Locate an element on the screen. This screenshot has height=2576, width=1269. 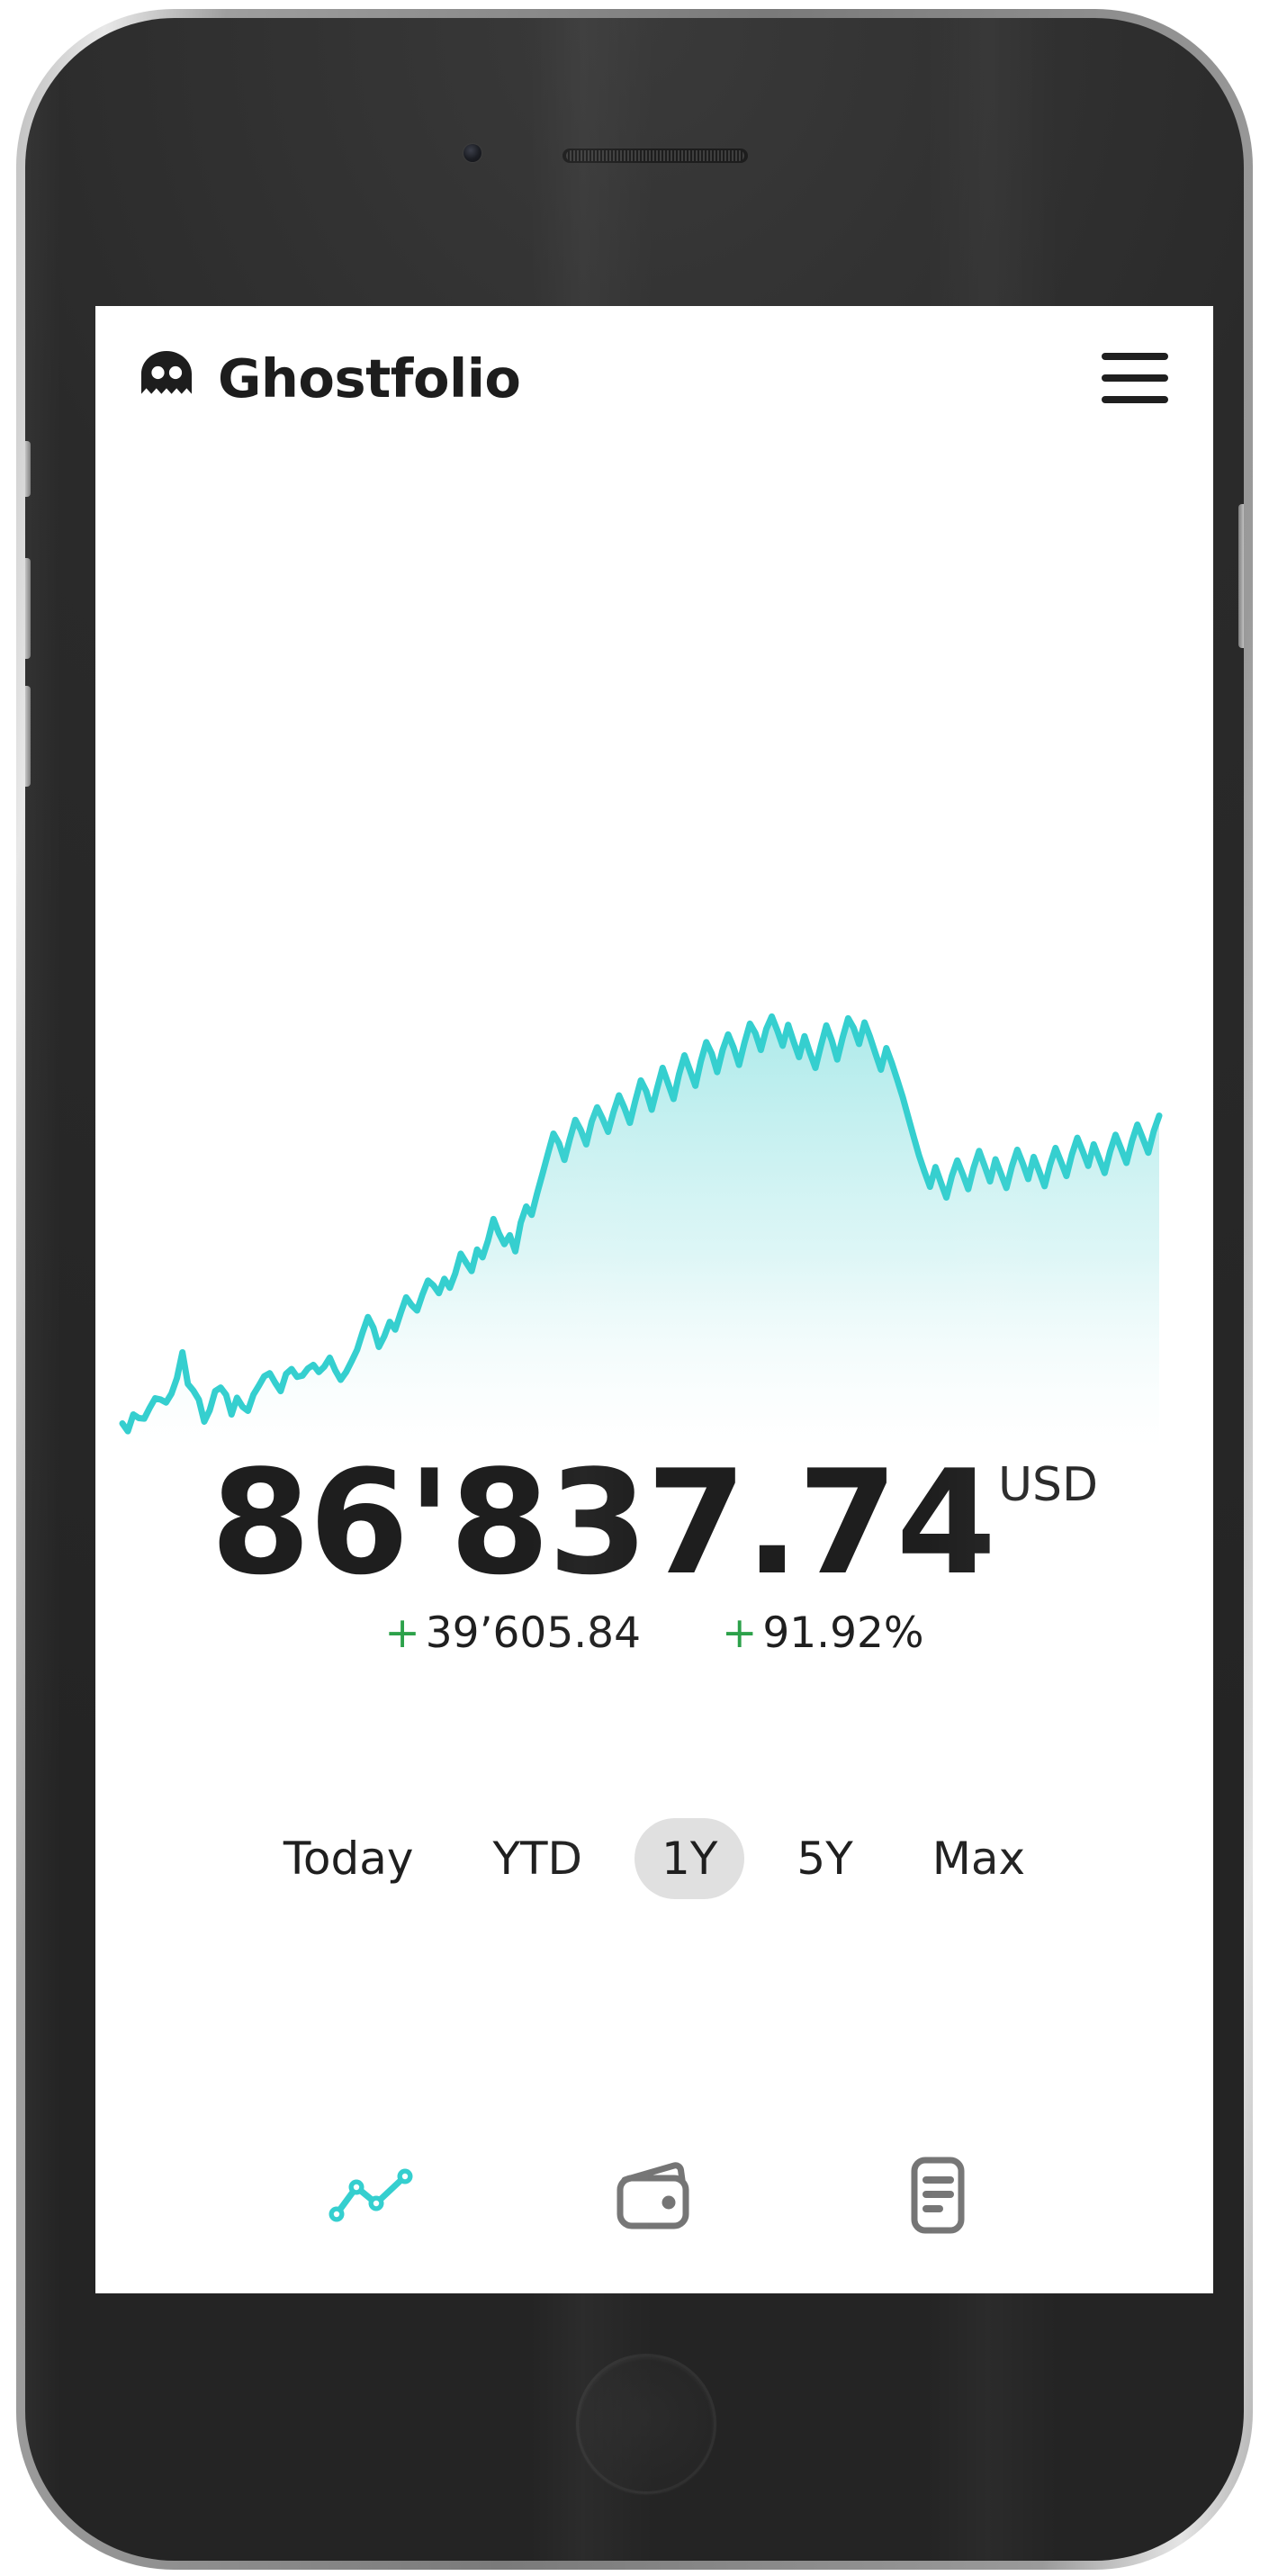
wallet-icon is located at coordinates (655, 2197).